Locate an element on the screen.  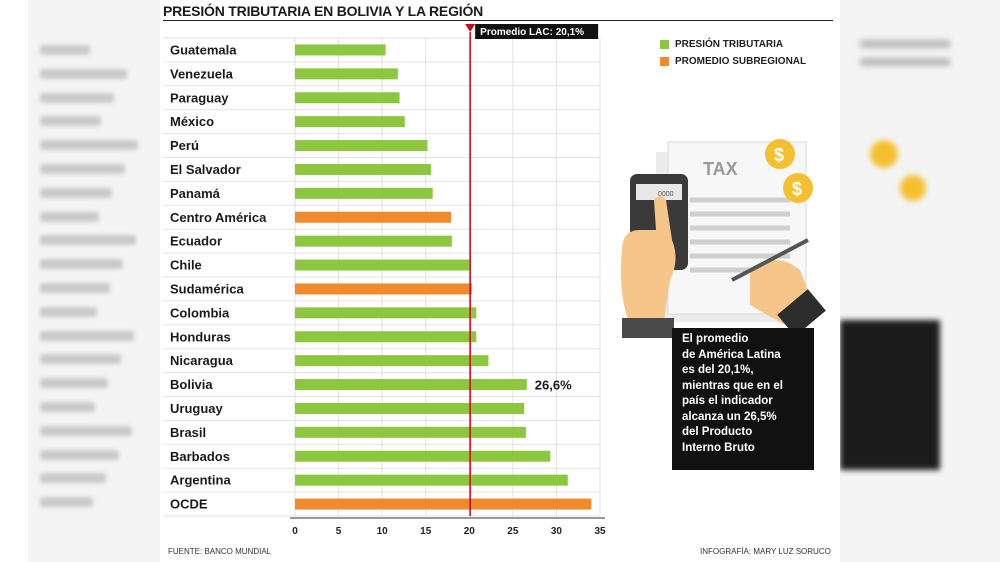
credit-note: INFOGRAFÍA: MARY LUZ SORUCO is located at coordinates (765, 551).